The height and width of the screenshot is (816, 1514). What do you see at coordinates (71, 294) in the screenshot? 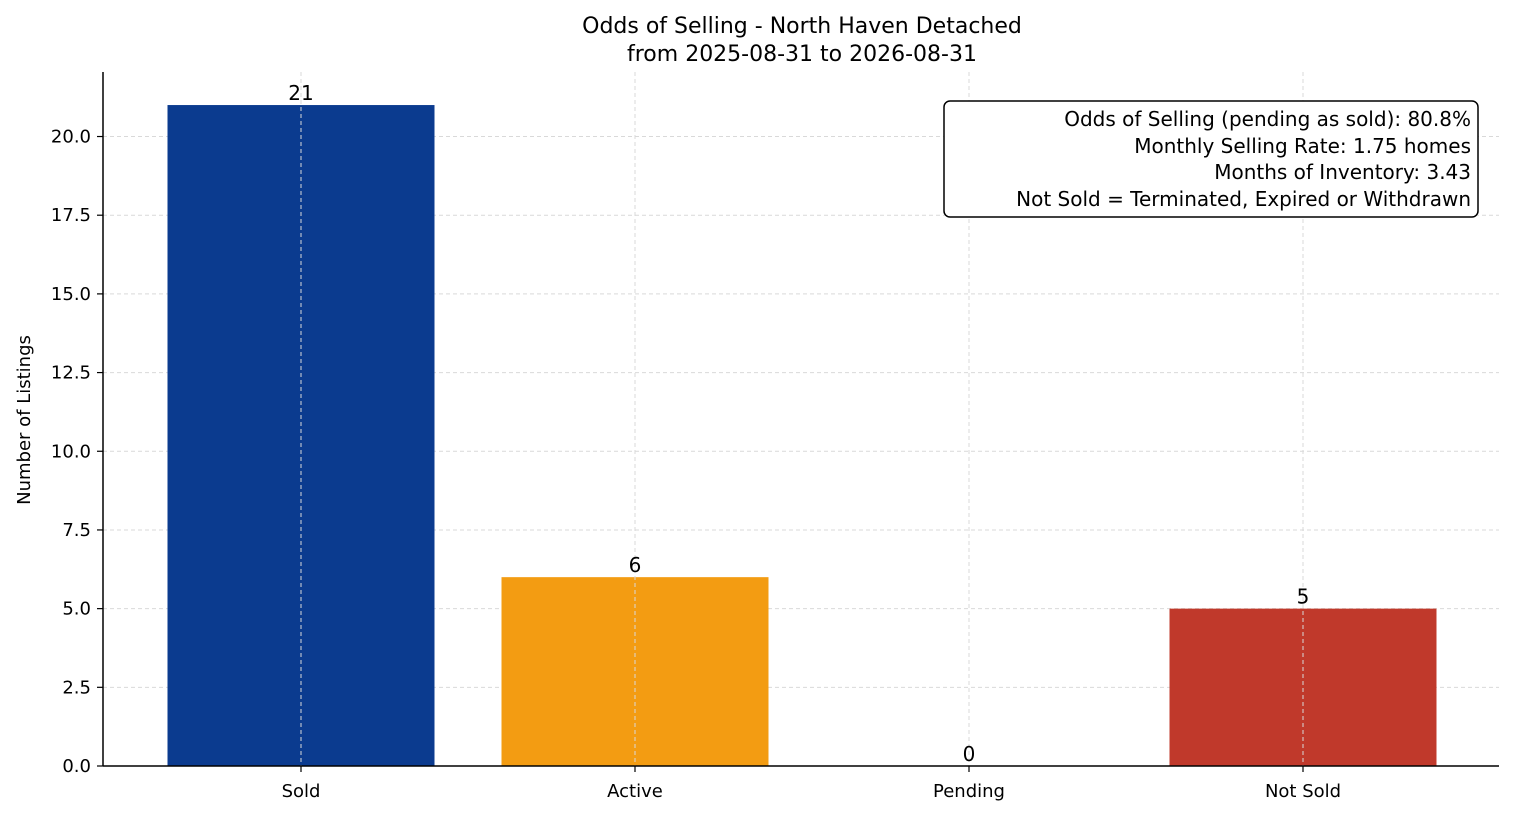
I see `y-tick-label: 15.0` at bounding box center [71, 294].